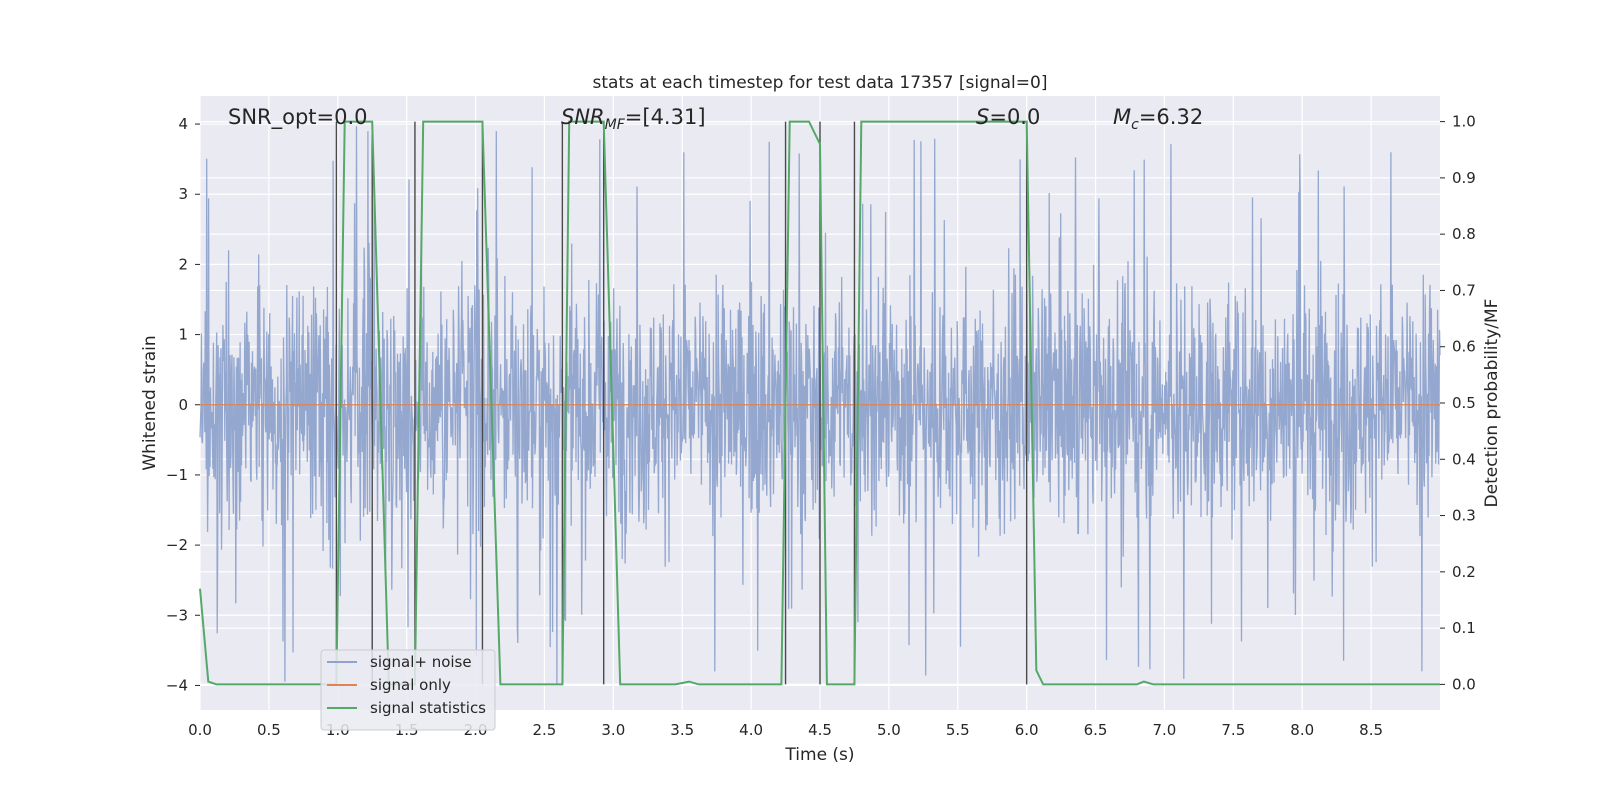  I want to click on x-tick-label: 0.0, so click(200, 730).